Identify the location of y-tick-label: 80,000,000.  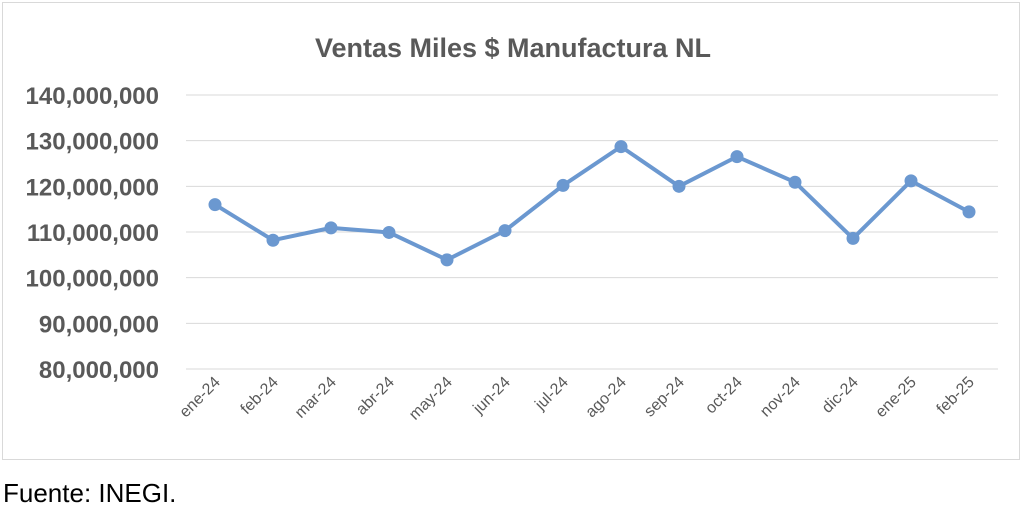
(99, 370).